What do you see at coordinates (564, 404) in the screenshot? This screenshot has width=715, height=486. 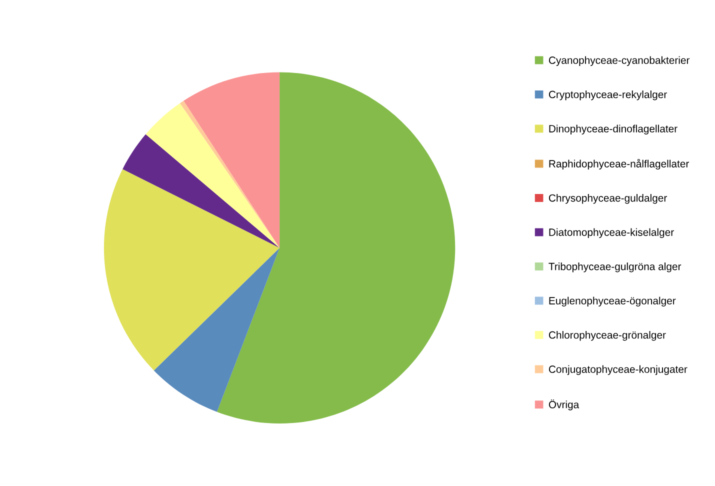 I see `legend-label: Övriga` at bounding box center [564, 404].